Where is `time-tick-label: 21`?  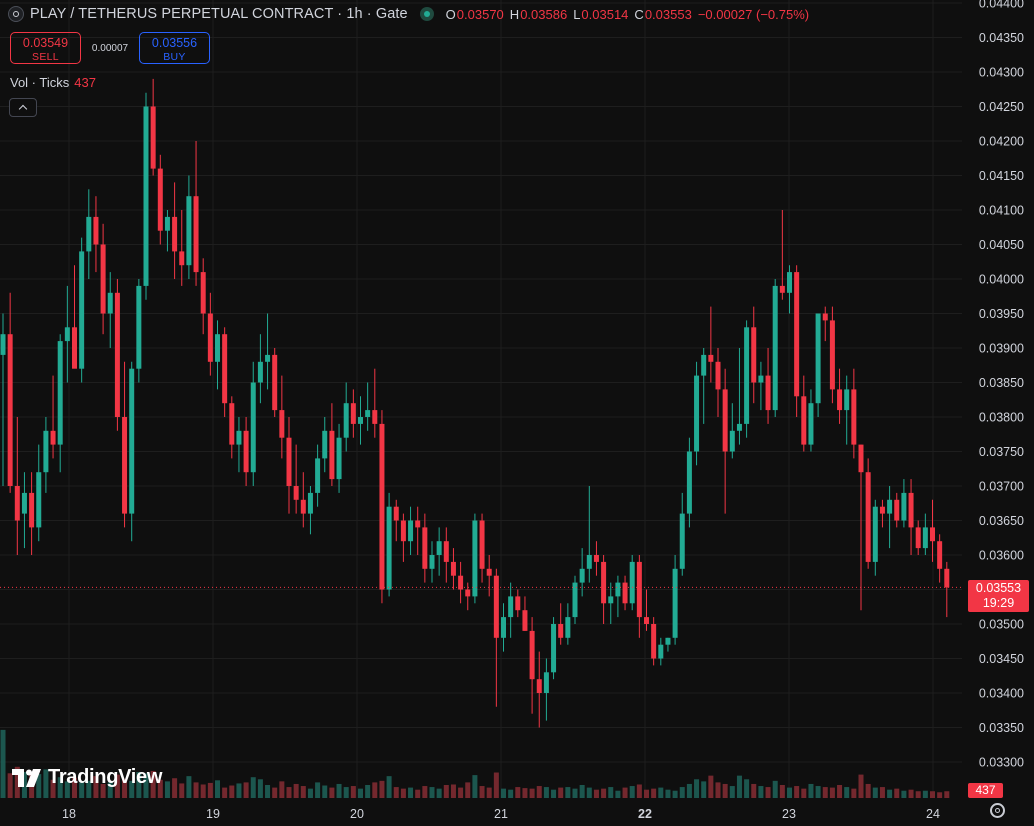
time-tick-label: 21 is located at coordinates (501, 814).